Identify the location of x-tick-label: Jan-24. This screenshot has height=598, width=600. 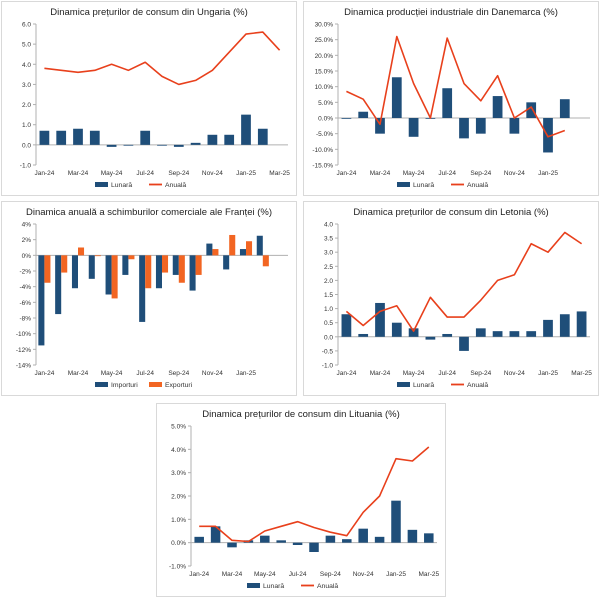
(199, 574).